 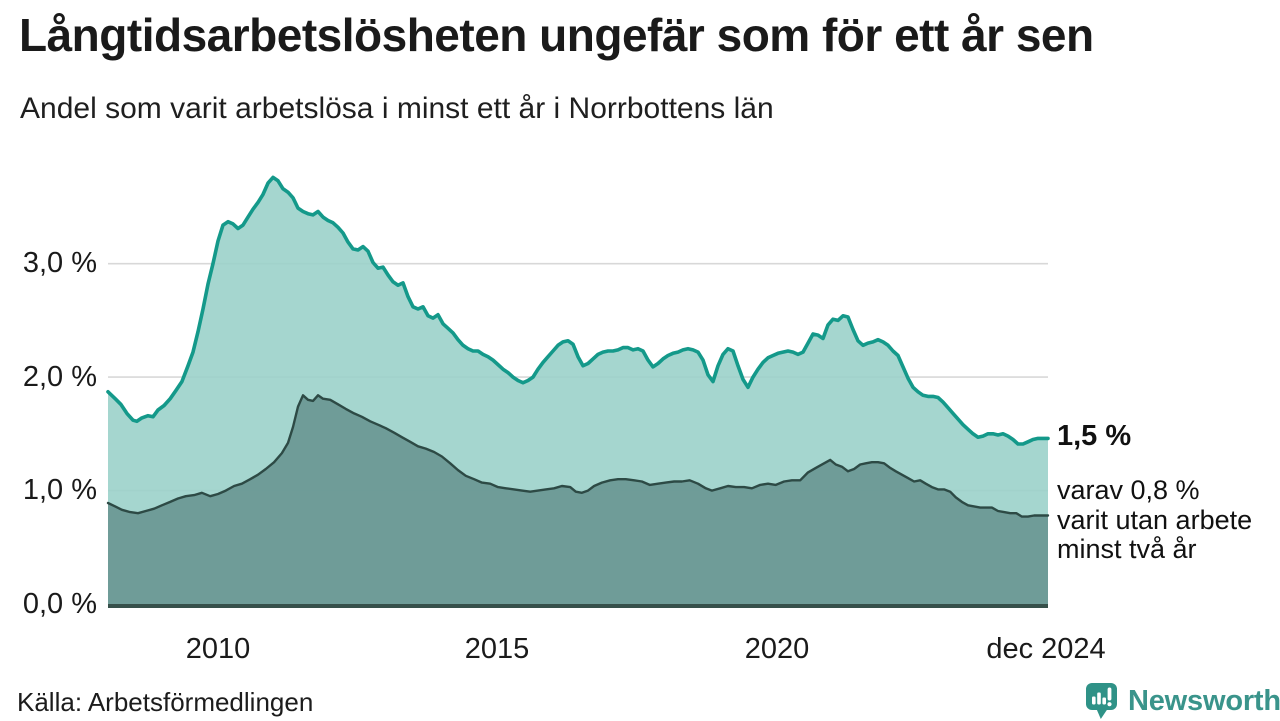 What do you see at coordinates (1204, 701) in the screenshot?
I see `newsworthy-logo-text: Newsworthy` at bounding box center [1204, 701].